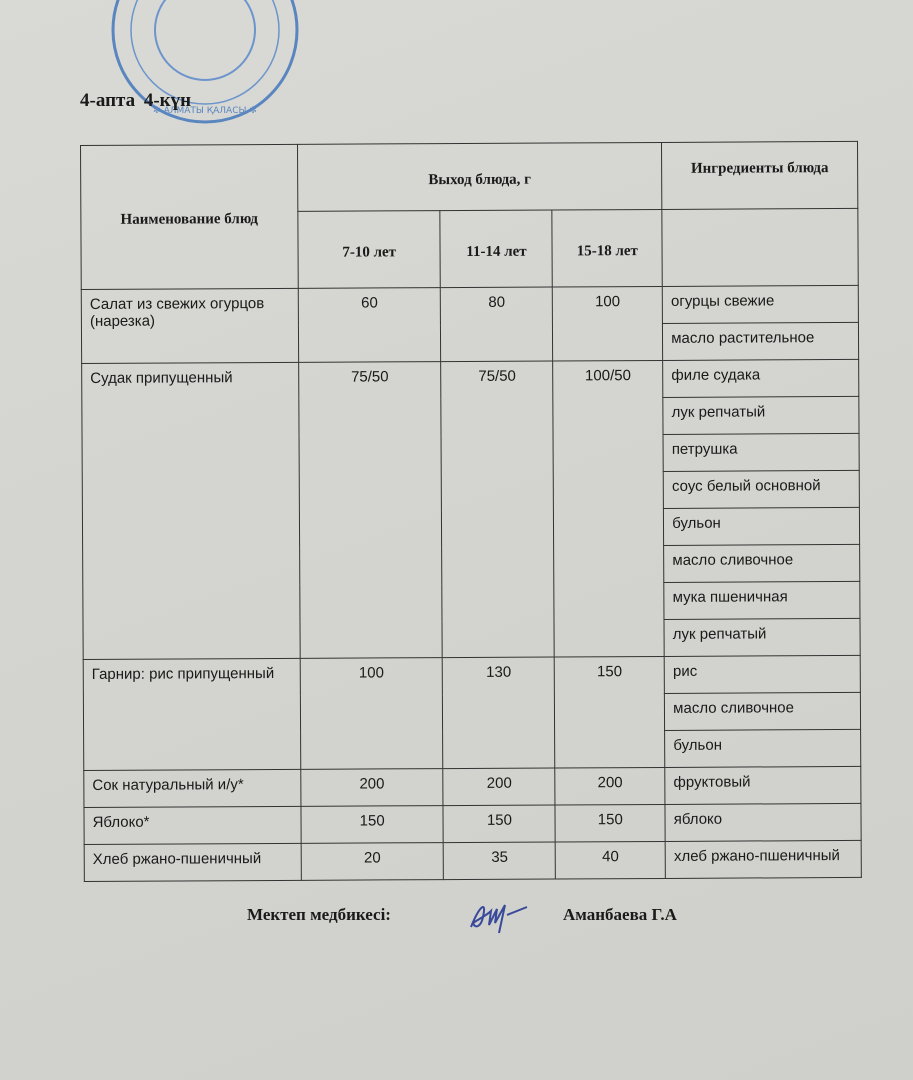 Image resolution: width=913 pixels, height=1080 pixels. Describe the element at coordinates (369, 325) in the screenshot. I see `yield-value: 60` at that location.